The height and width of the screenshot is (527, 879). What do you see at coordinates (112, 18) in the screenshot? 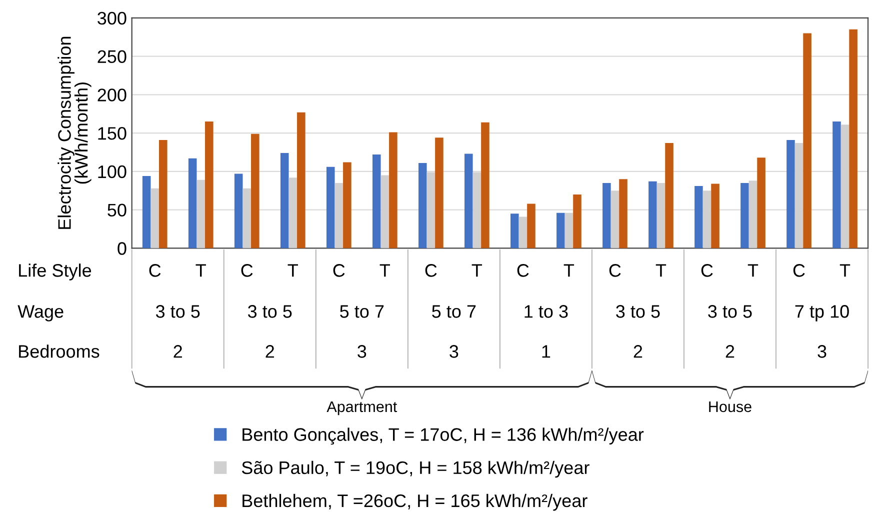
I see `y-tick-label: 300` at bounding box center [112, 18].